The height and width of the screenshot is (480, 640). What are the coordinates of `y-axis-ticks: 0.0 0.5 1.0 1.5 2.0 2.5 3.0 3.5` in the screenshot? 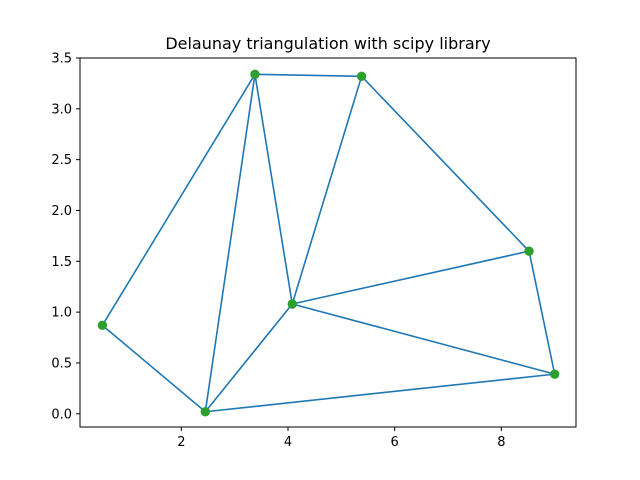 It's located at (65, 237).